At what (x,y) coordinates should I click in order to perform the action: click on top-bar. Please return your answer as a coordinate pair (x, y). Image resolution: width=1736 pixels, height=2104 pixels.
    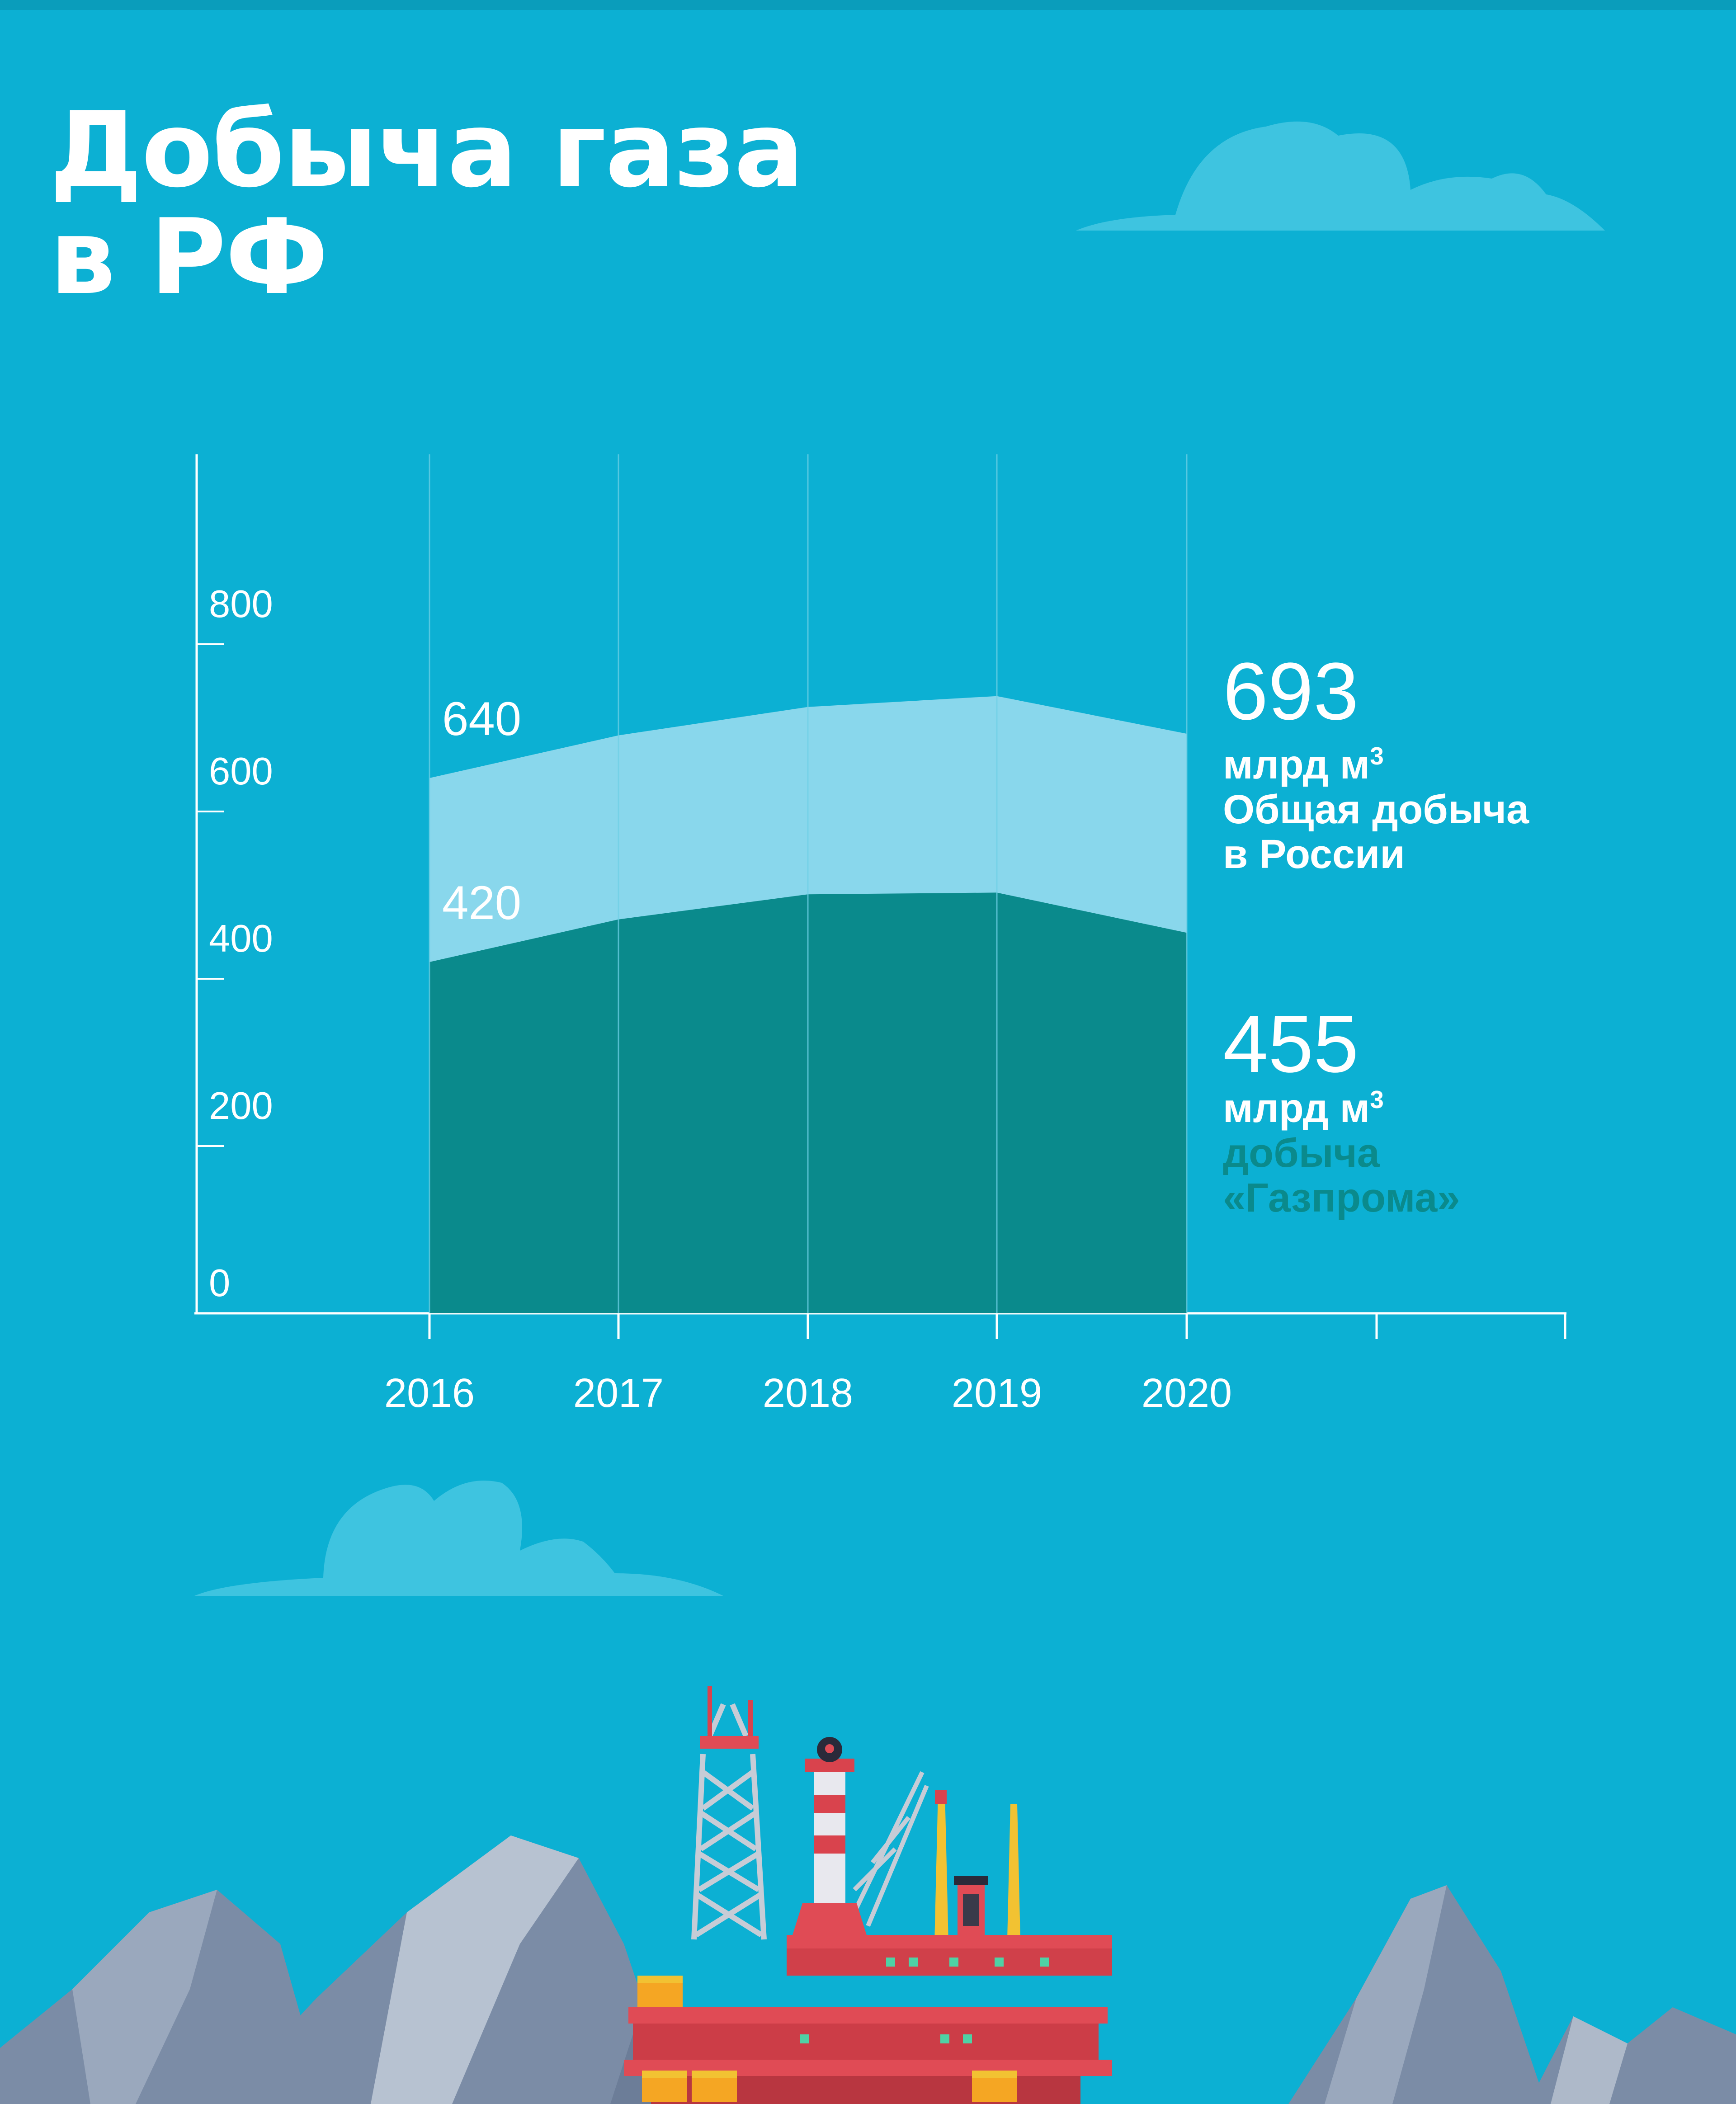
    Looking at the image, I should click on (868, 5).